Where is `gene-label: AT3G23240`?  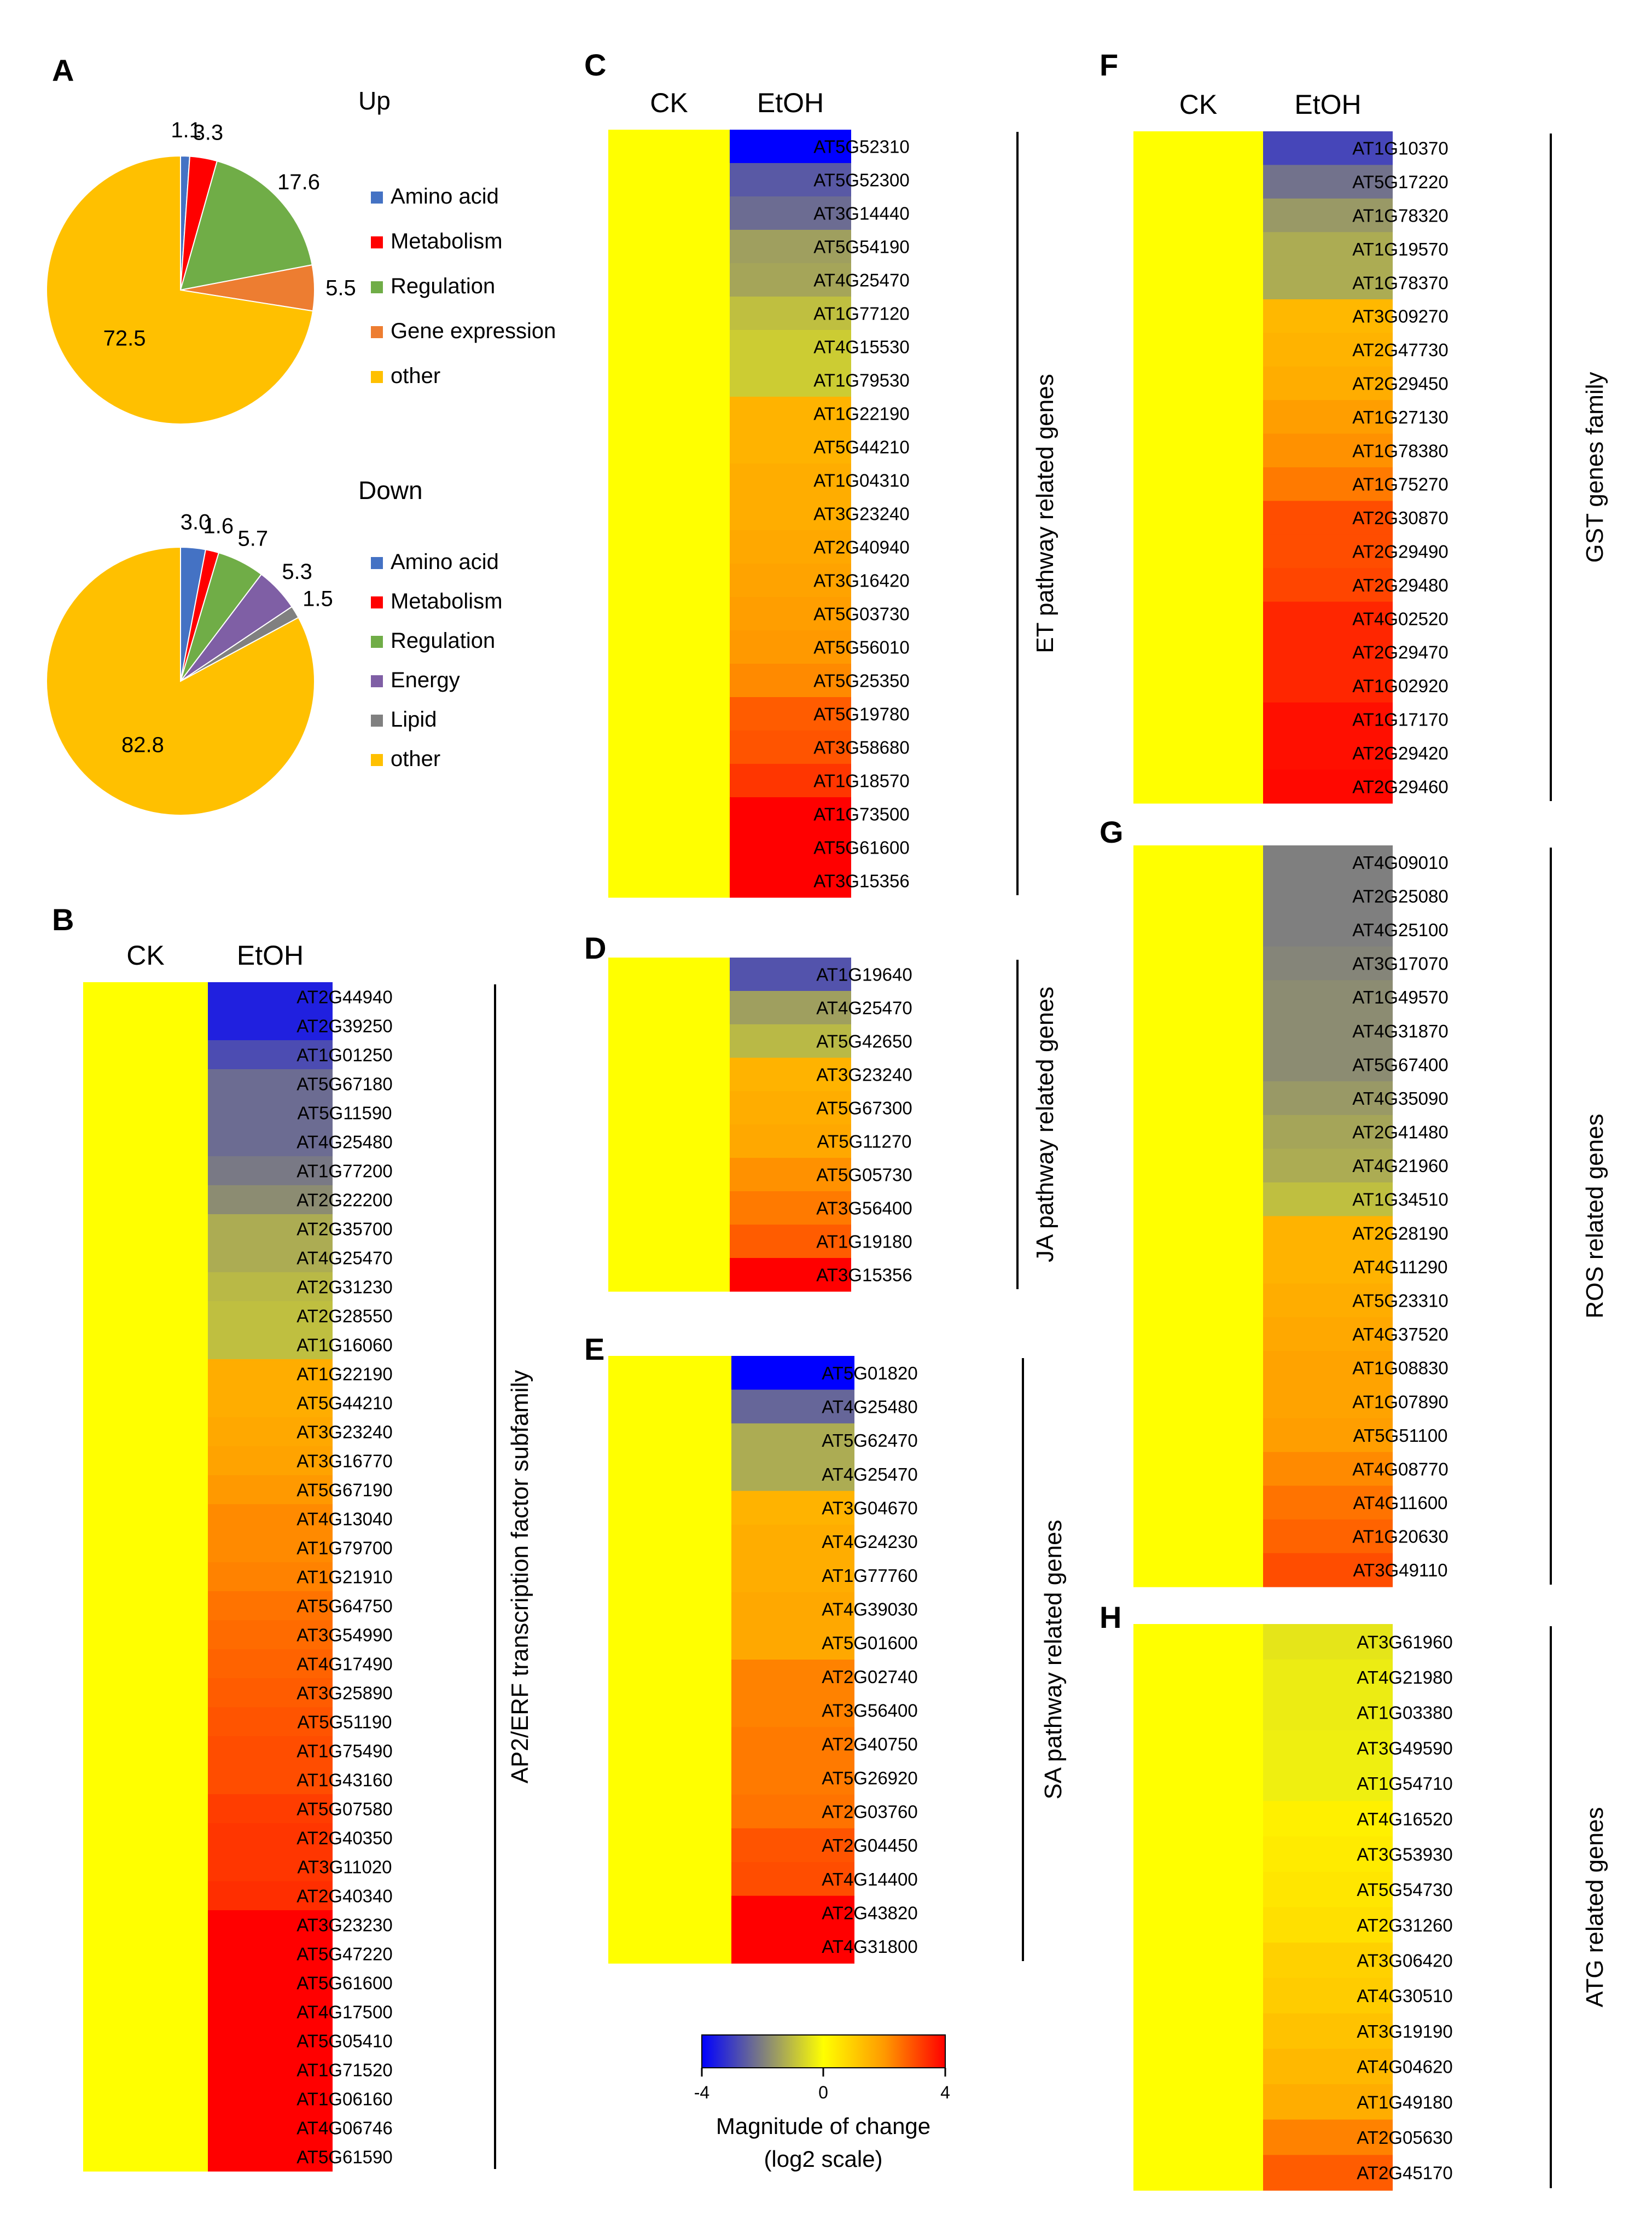 gene-label: AT3G23240 is located at coordinates (344, 1432).